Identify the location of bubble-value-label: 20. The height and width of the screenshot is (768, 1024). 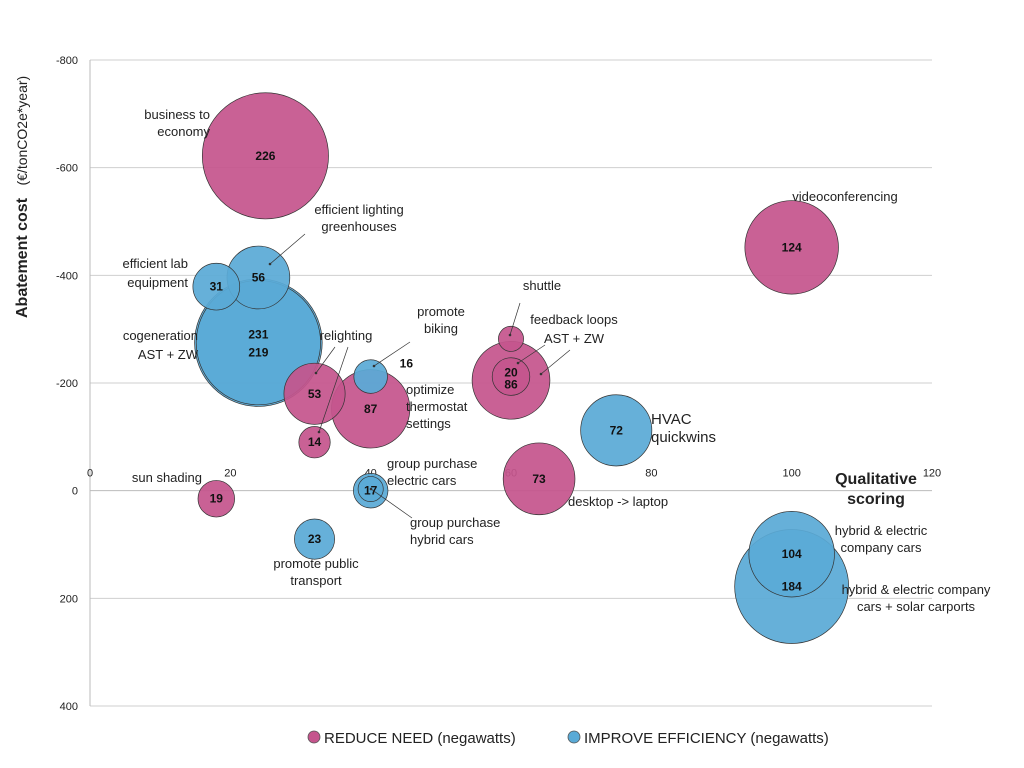
(511, 373).